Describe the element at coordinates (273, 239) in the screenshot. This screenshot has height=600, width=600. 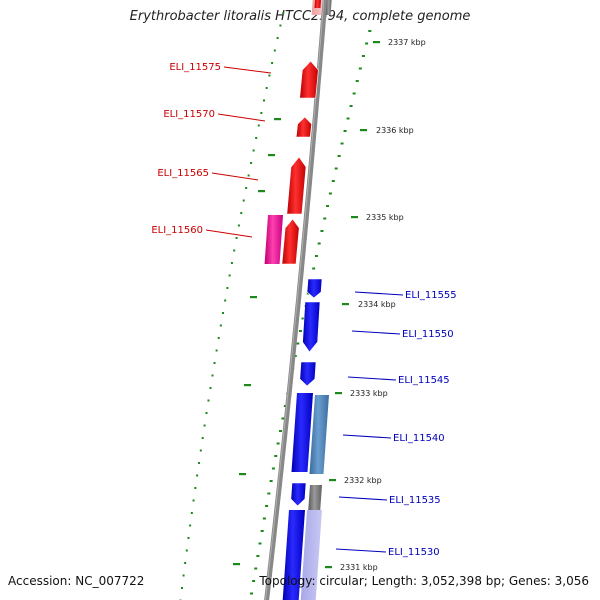
I see `gene-arrow-eli-11560-segment` at that location.